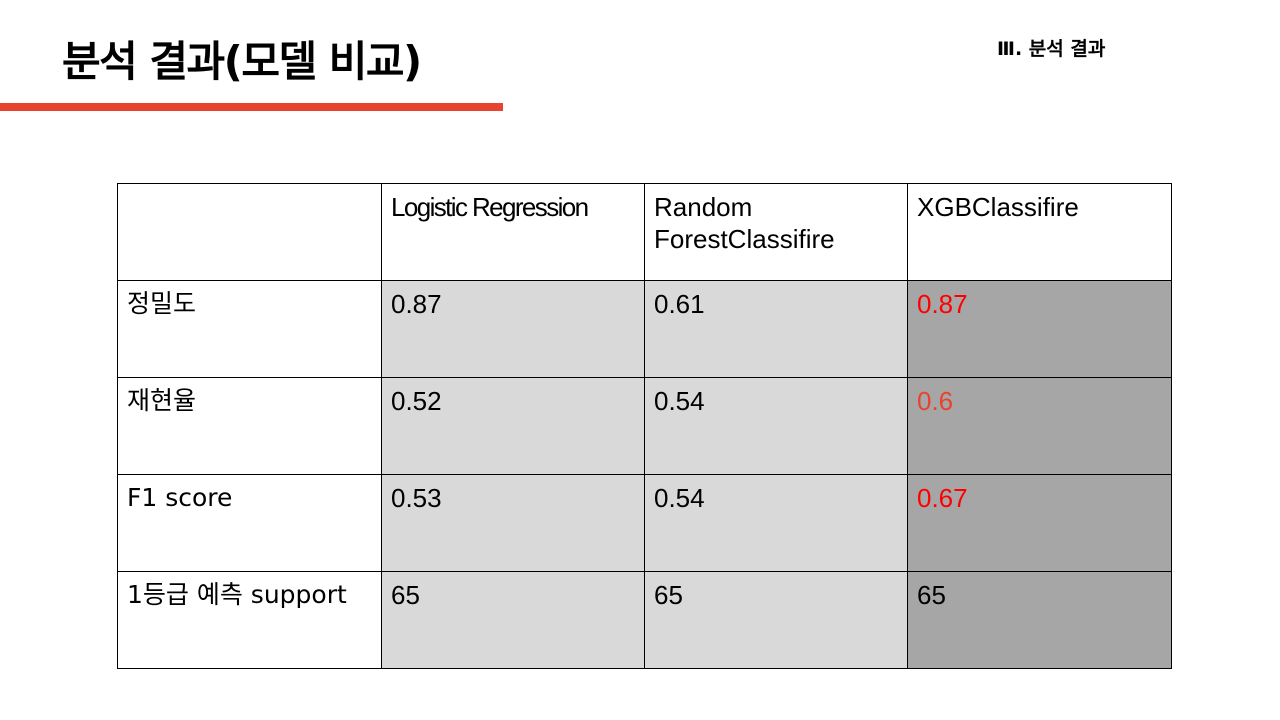  I want to click on row-label-support: 1등급 예측 support, so click(249, 620).